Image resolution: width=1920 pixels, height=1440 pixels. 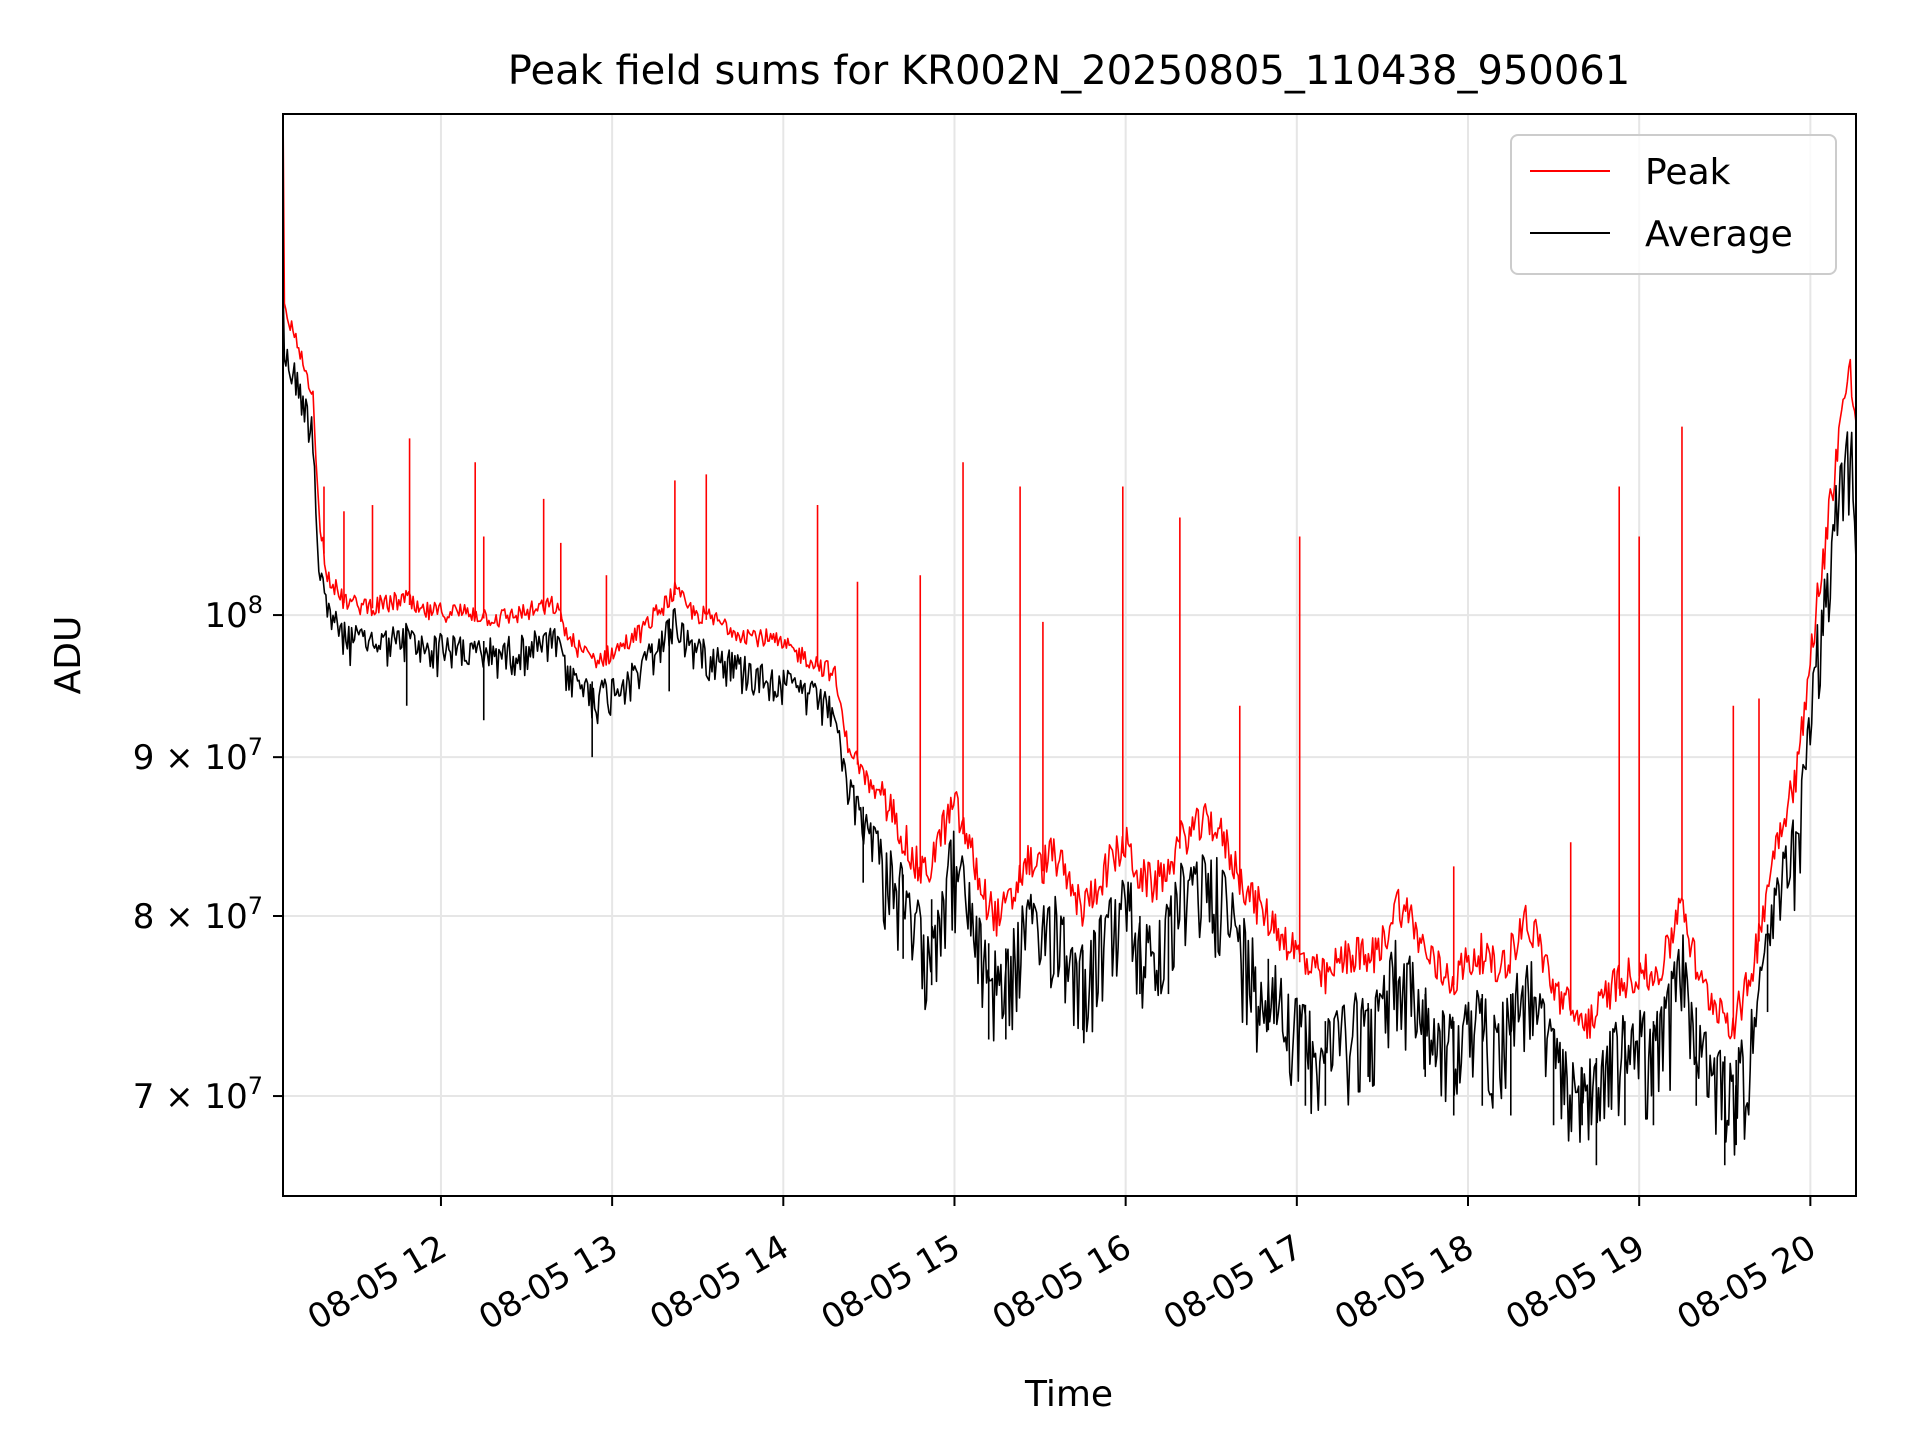 What do you see at coordinates (68, 655) in the screenshot?
I see `y-axis-label: ADU` at bounding box center [68, 655].